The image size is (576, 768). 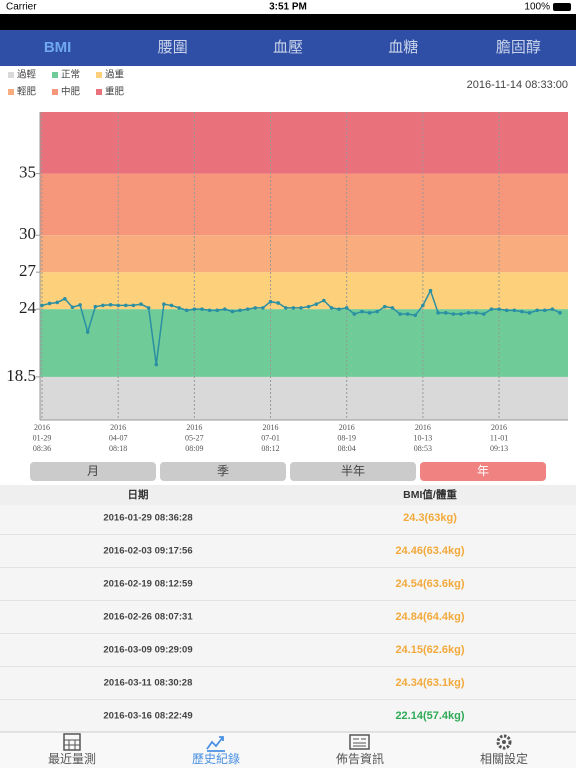 I want to click on x-tick-label: 01-29, so click(x=42, y=437).